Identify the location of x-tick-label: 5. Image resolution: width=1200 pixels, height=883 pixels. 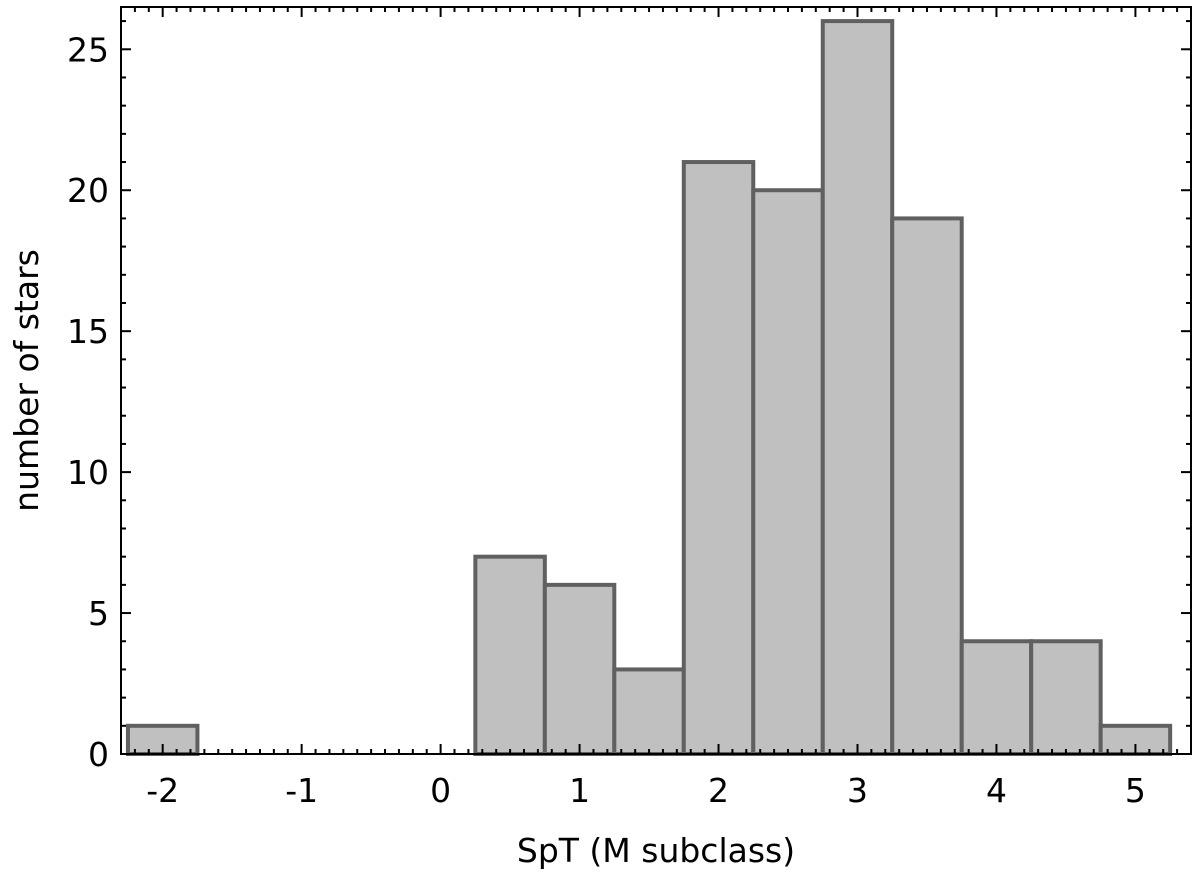
(1135, 790).